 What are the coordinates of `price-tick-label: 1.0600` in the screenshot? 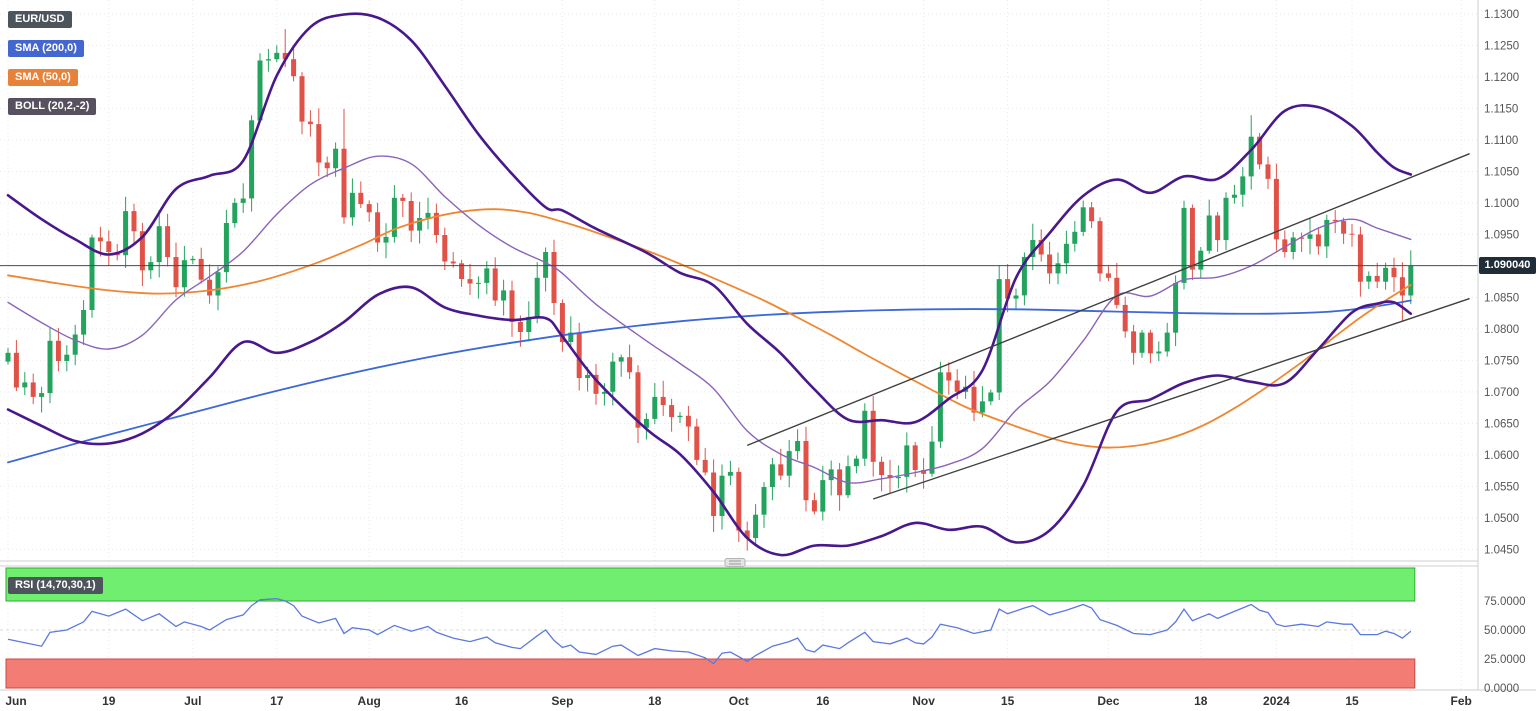 It's located at (1501, 456).